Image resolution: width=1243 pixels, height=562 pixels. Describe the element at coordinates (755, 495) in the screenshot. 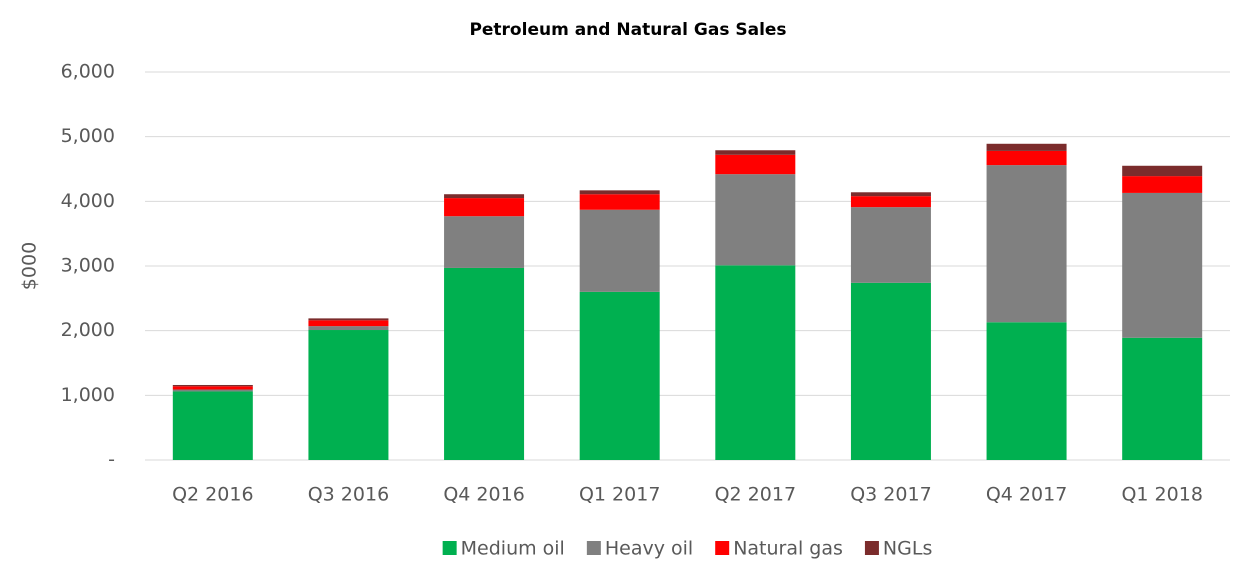

I see `x-tick-label: Q2 2017` at that location.